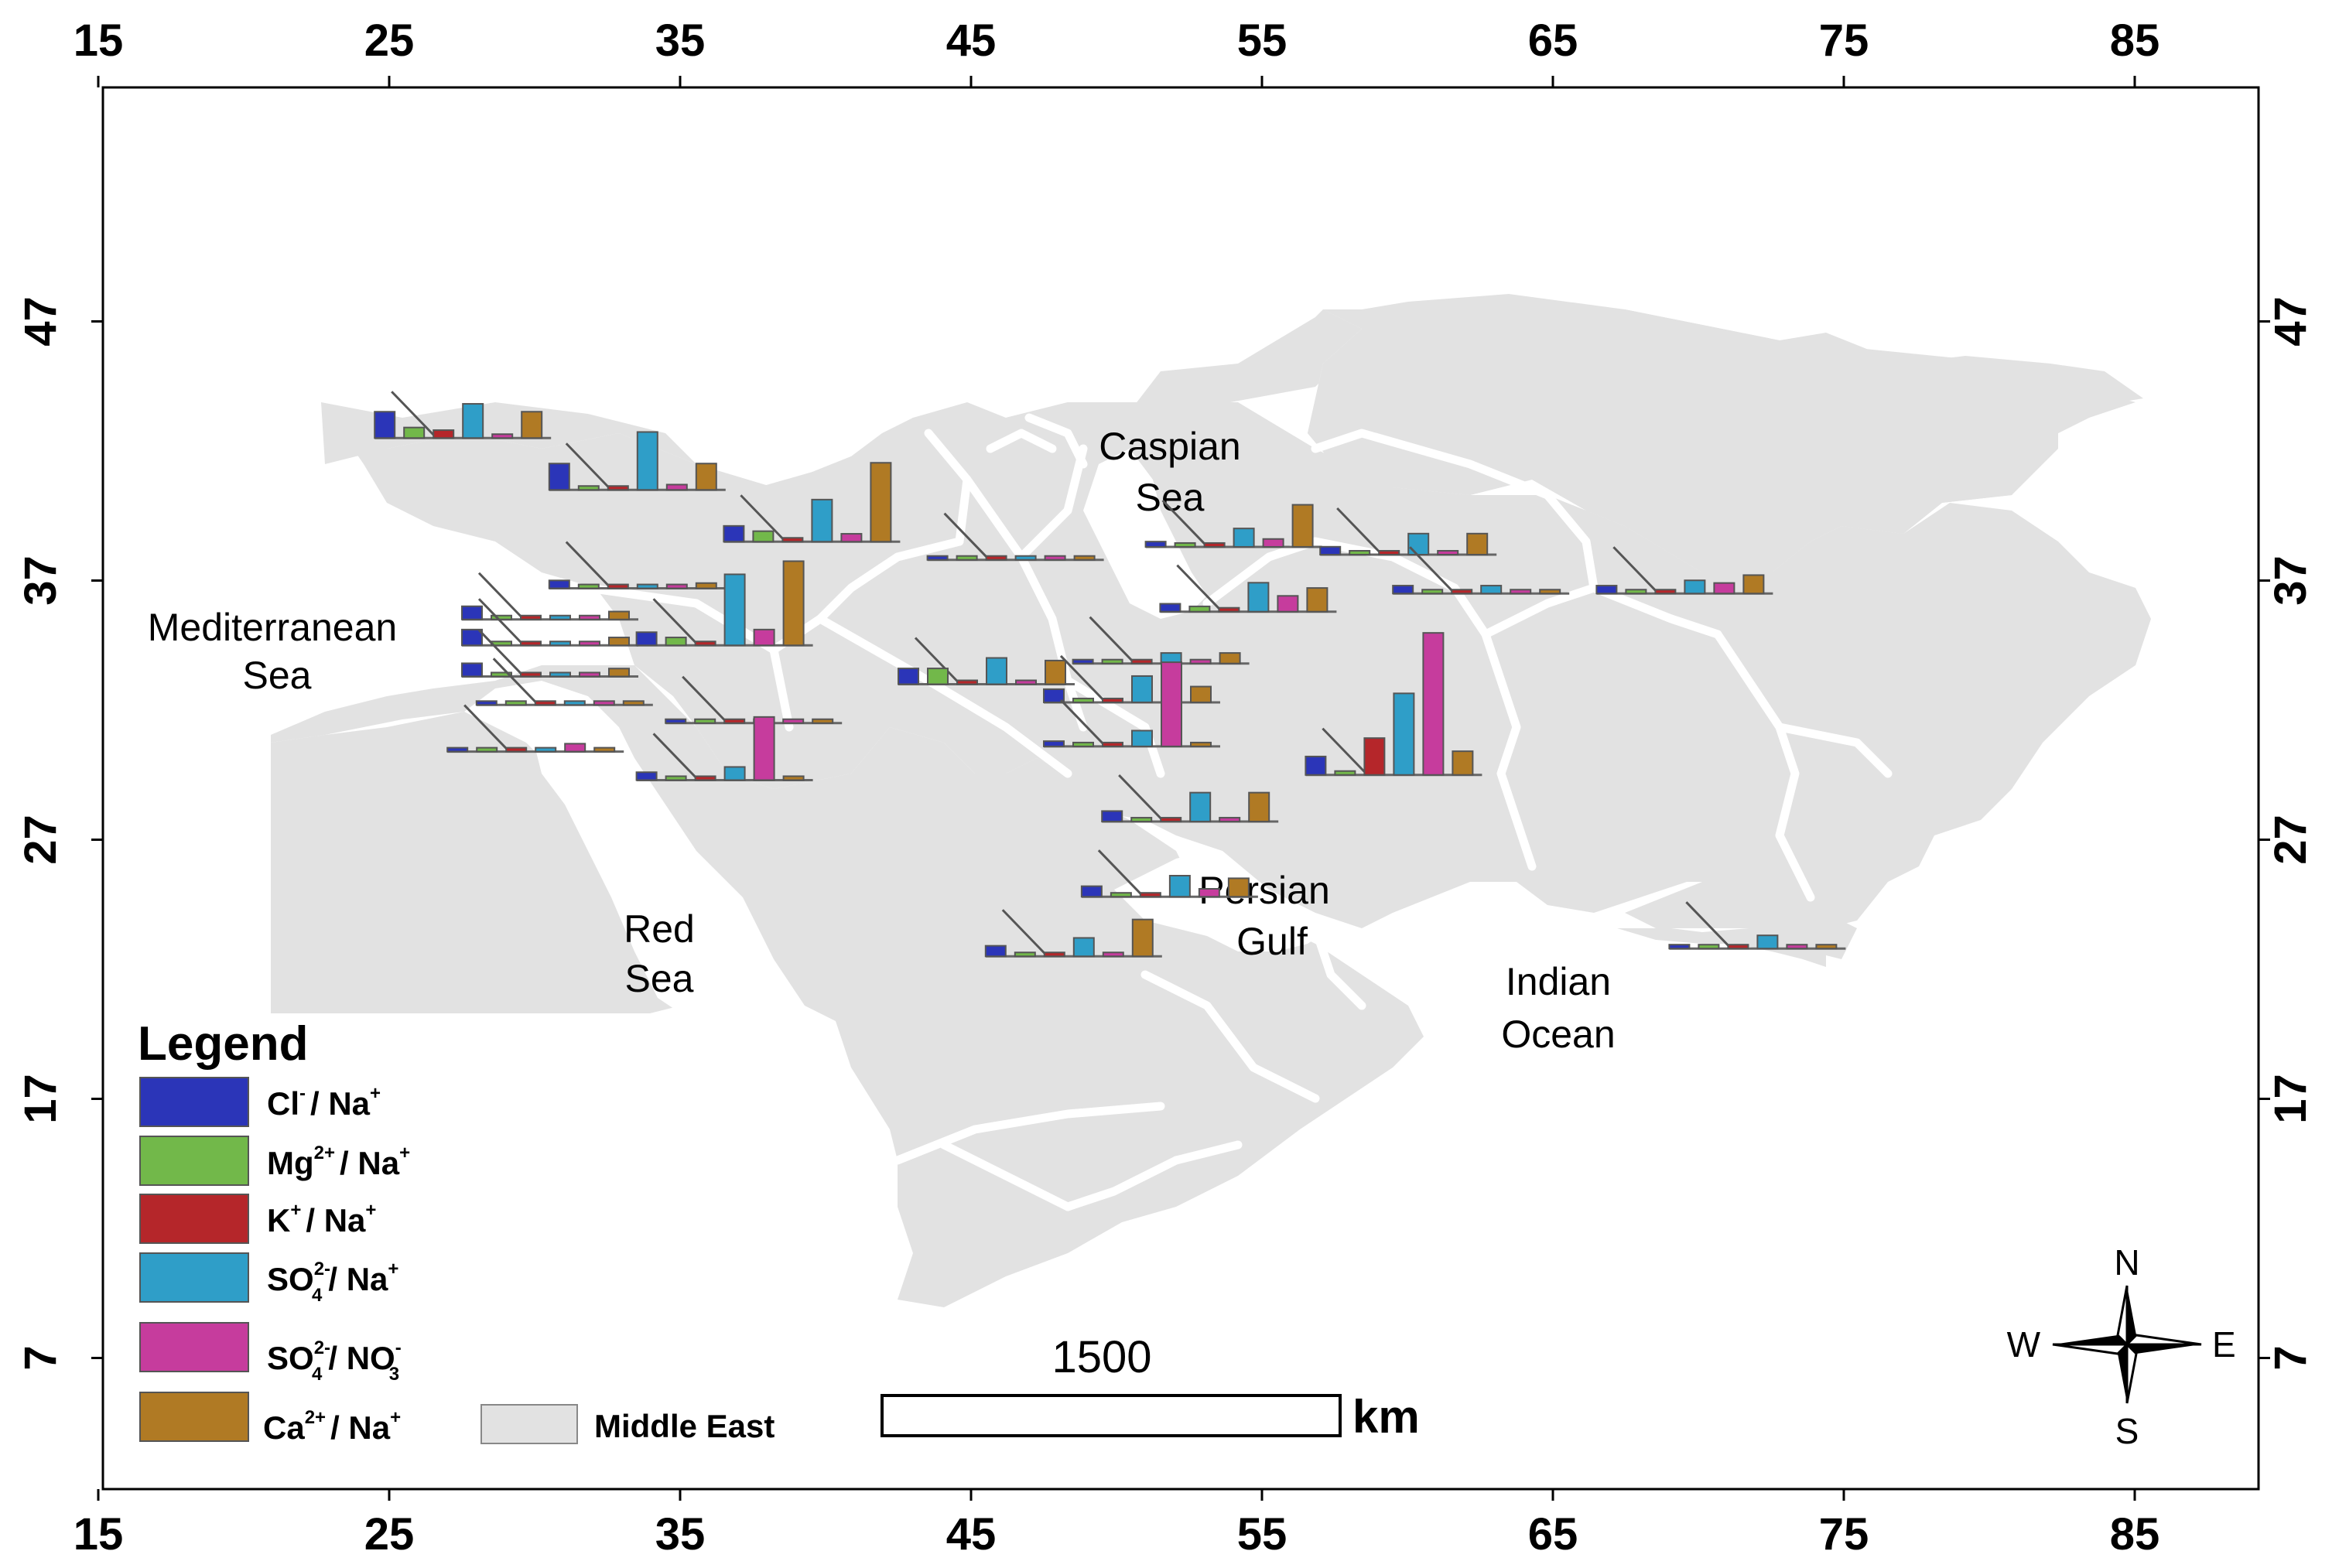  Describe the element at coordinates (1264, 890) in the screenshot. I see `label-persian-gulf-line1: Persian` at that location.